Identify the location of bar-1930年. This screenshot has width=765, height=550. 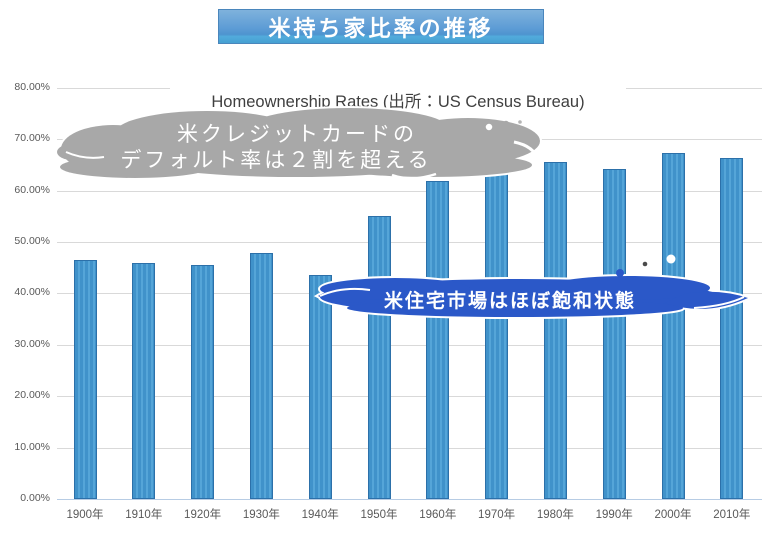
(261, 376).